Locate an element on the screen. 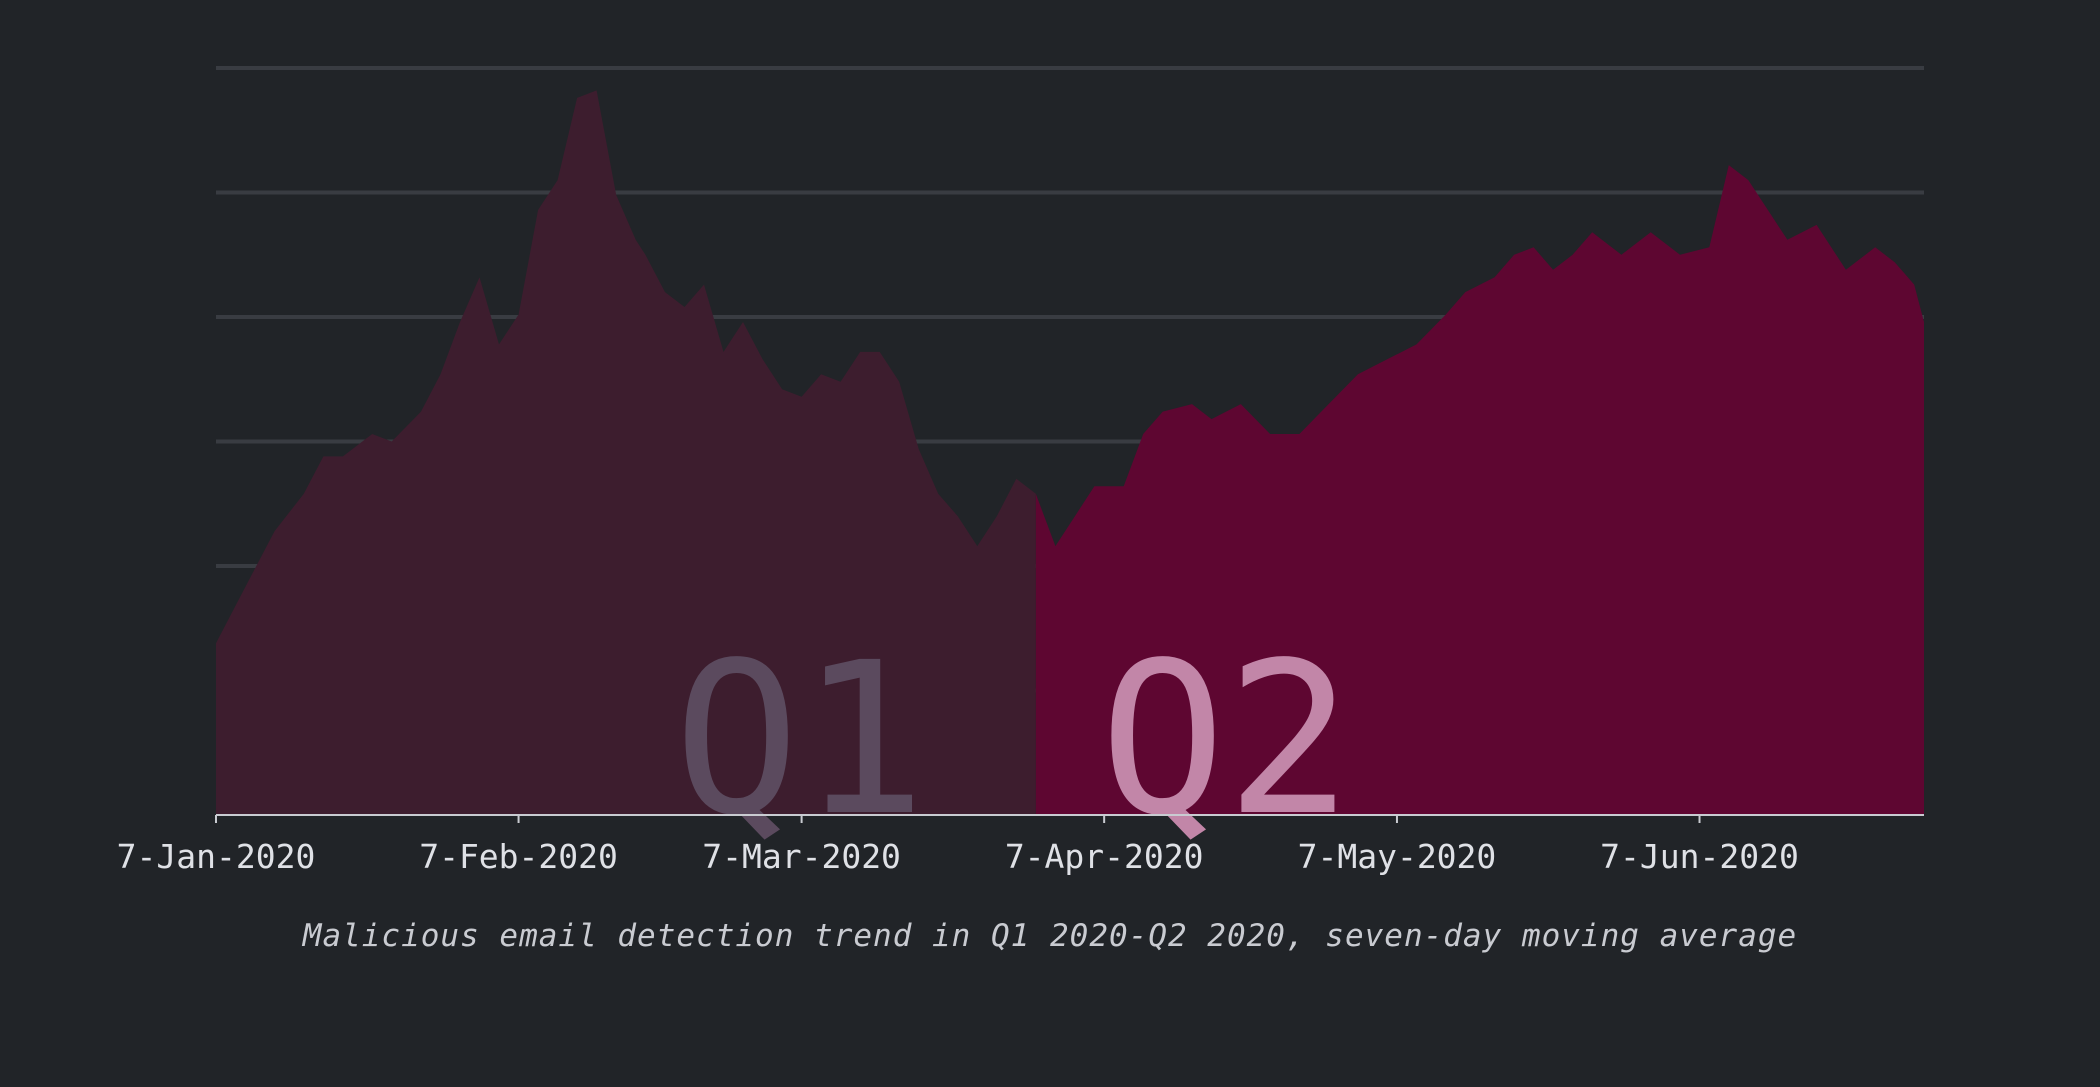 This screenshot has width=2100, height=1087. x-tick-label: 7-May-2020 is located at coordinates (1397, 856).